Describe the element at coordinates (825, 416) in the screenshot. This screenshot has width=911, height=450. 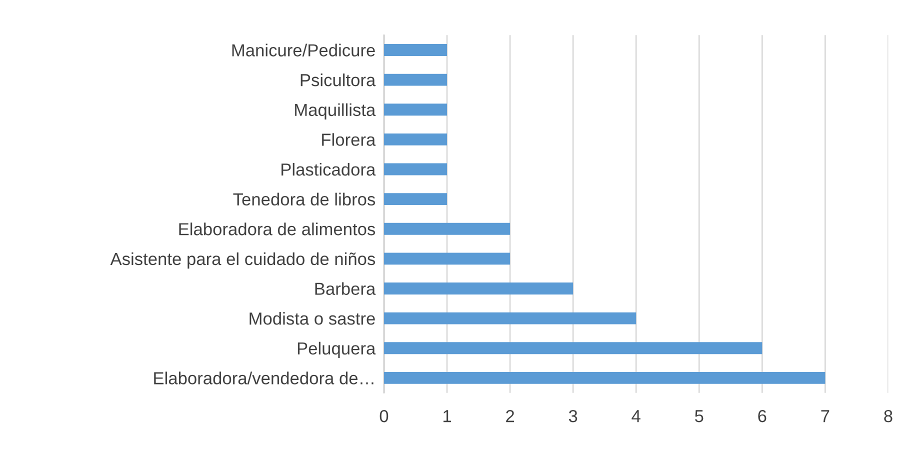
I see `x-tick-label: 7` at that location.